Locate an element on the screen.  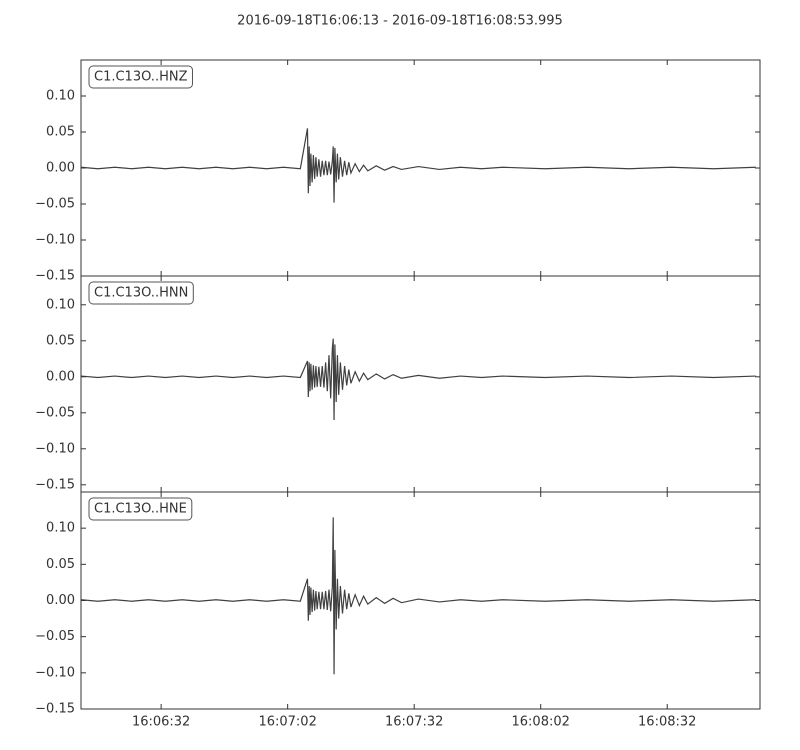
trace-label: C1.C13O..HNN is located at coordinates (141, 293).